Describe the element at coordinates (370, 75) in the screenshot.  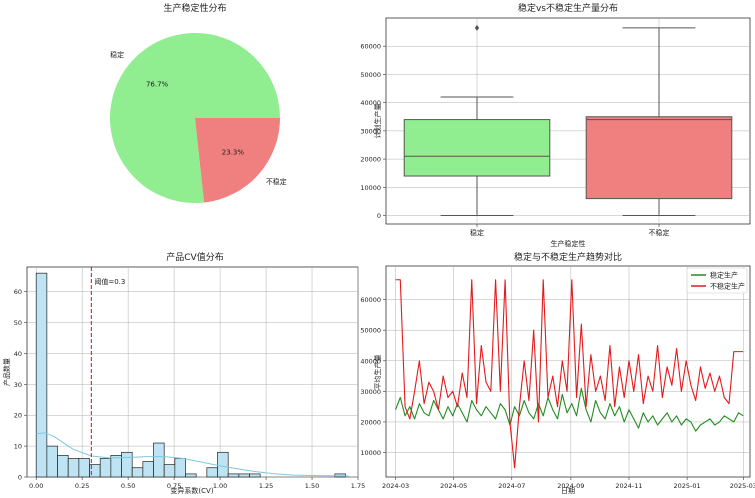
I see `box-y-tick-label: 50000` at that location.